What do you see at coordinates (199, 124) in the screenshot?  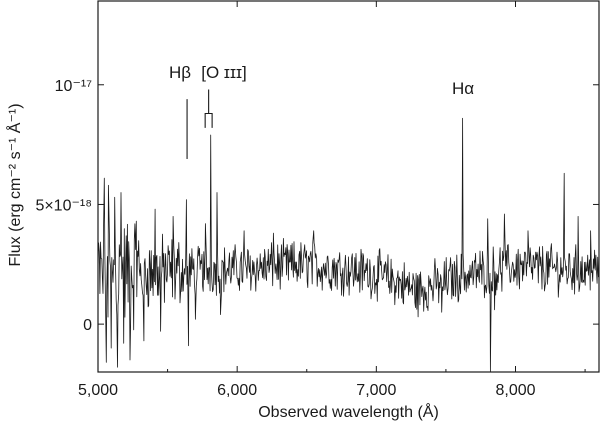 I see `annotations` at bounding box center [199, 124].